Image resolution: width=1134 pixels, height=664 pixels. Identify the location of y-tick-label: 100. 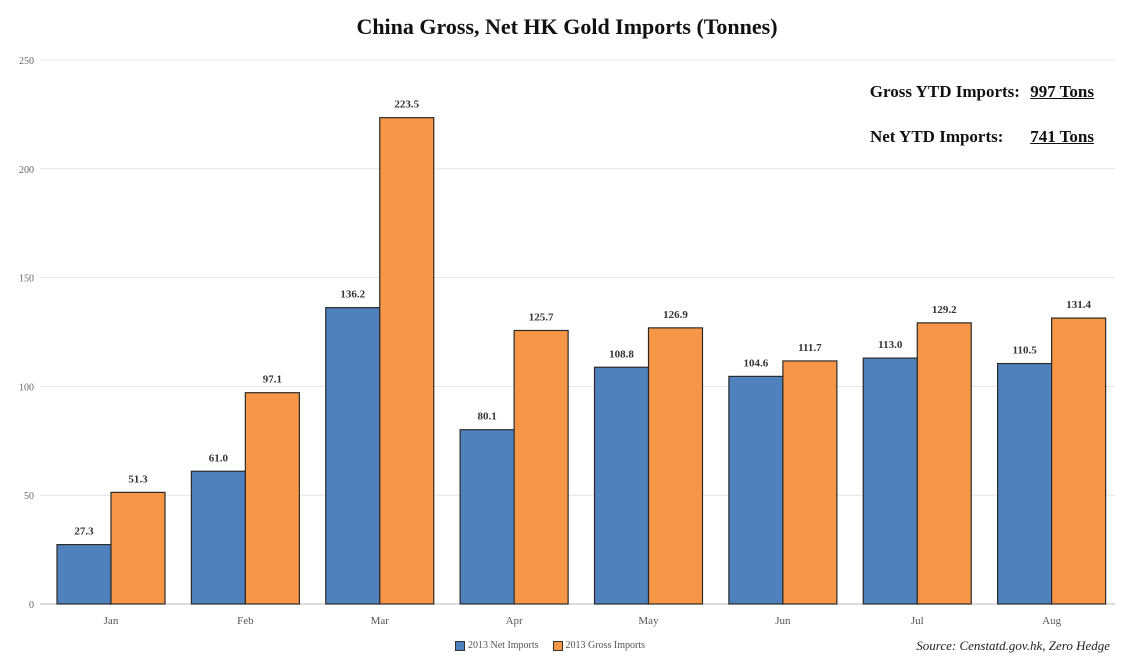
(26, 387).